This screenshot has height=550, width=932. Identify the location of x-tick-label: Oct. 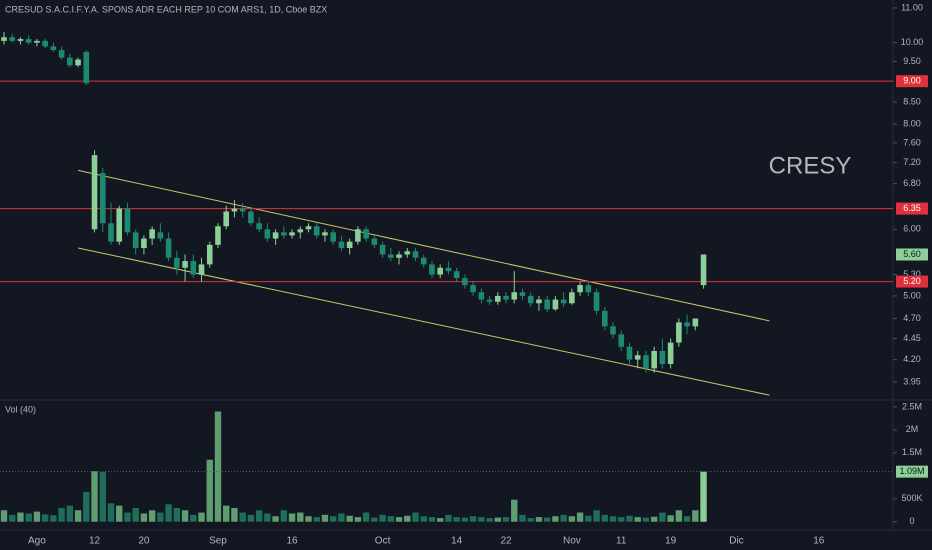
(383, 541).